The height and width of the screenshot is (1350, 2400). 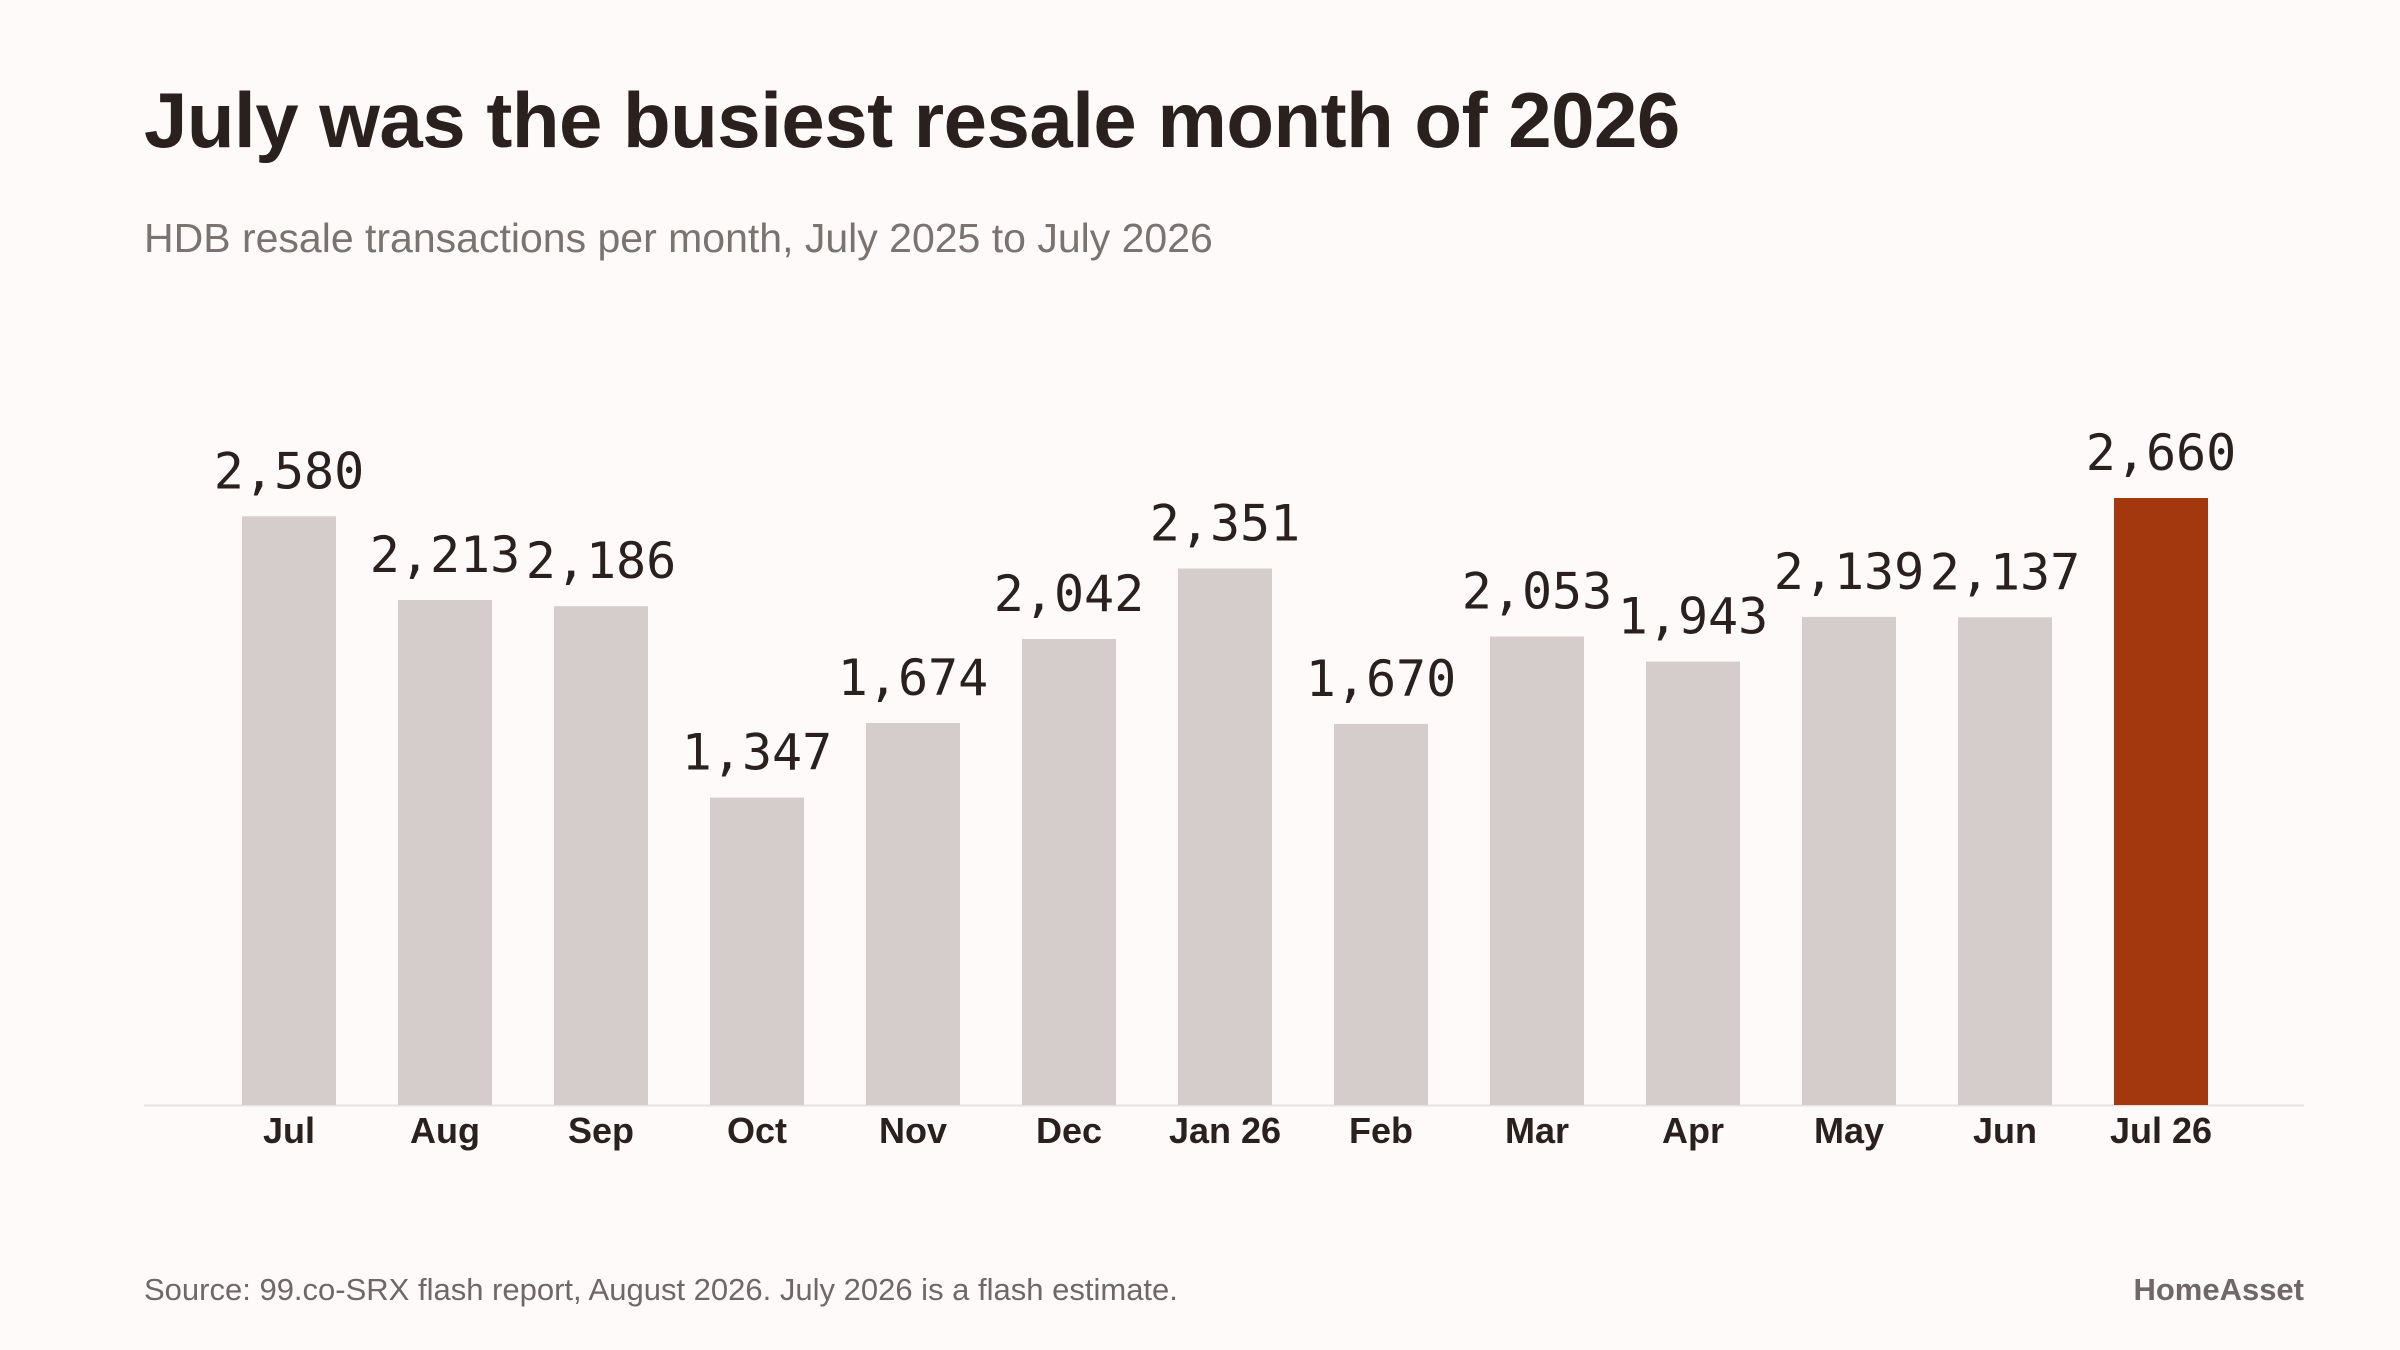 What do you see at coordinates (1069, 594) in the screenshot?
I see `bar-value-label: 2,042` at bounding box center [1069, 594].